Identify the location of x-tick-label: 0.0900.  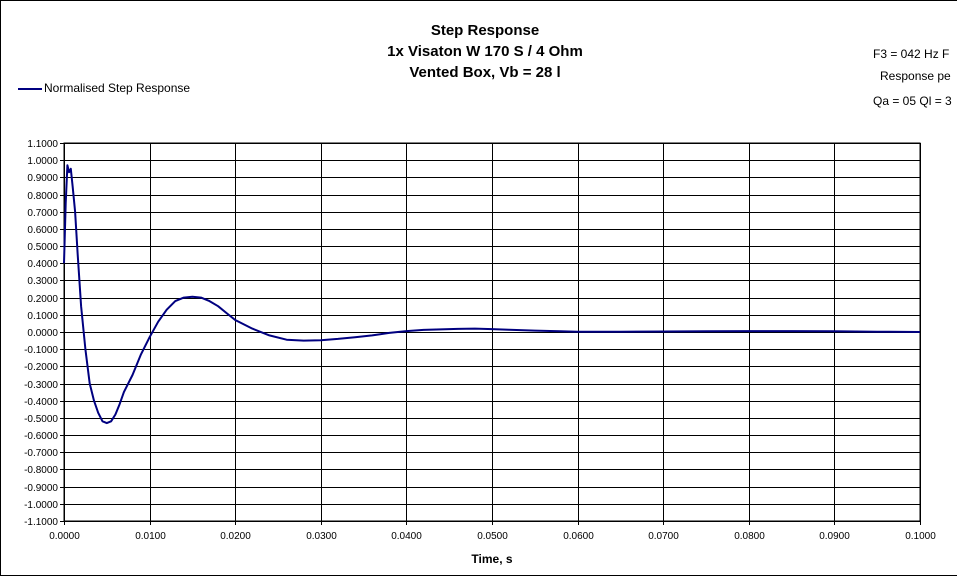
(834, 536).